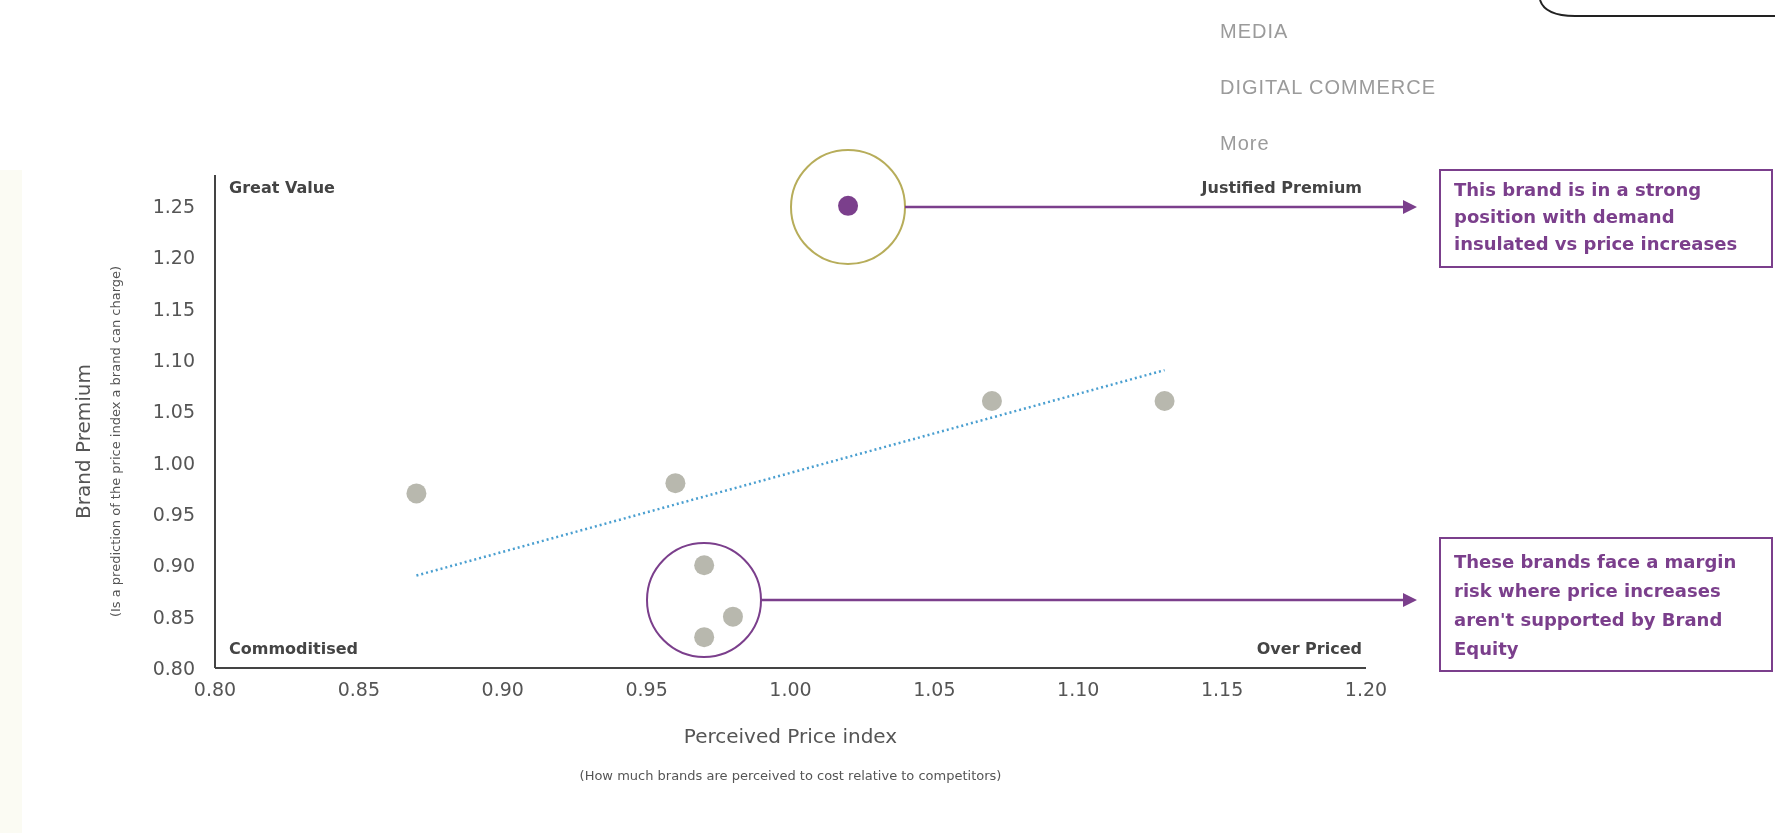 This screenshot has width=1775, height=833. Describe the element at coordinates (293, 648) in the screenshot. I see `annotation: Commoditised` at that location.